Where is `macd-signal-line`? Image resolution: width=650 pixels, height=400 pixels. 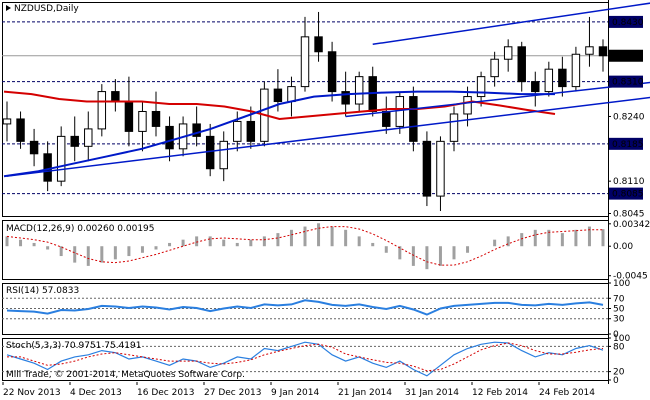 macd-signal-line is located at coordinates (305, 246).